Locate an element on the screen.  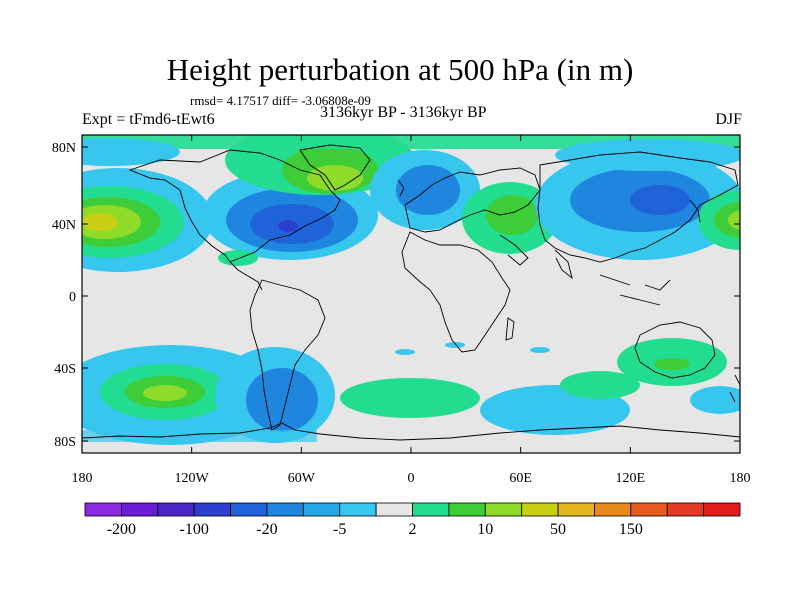
contour-s-indian-green is located at coordinates (600, 385).